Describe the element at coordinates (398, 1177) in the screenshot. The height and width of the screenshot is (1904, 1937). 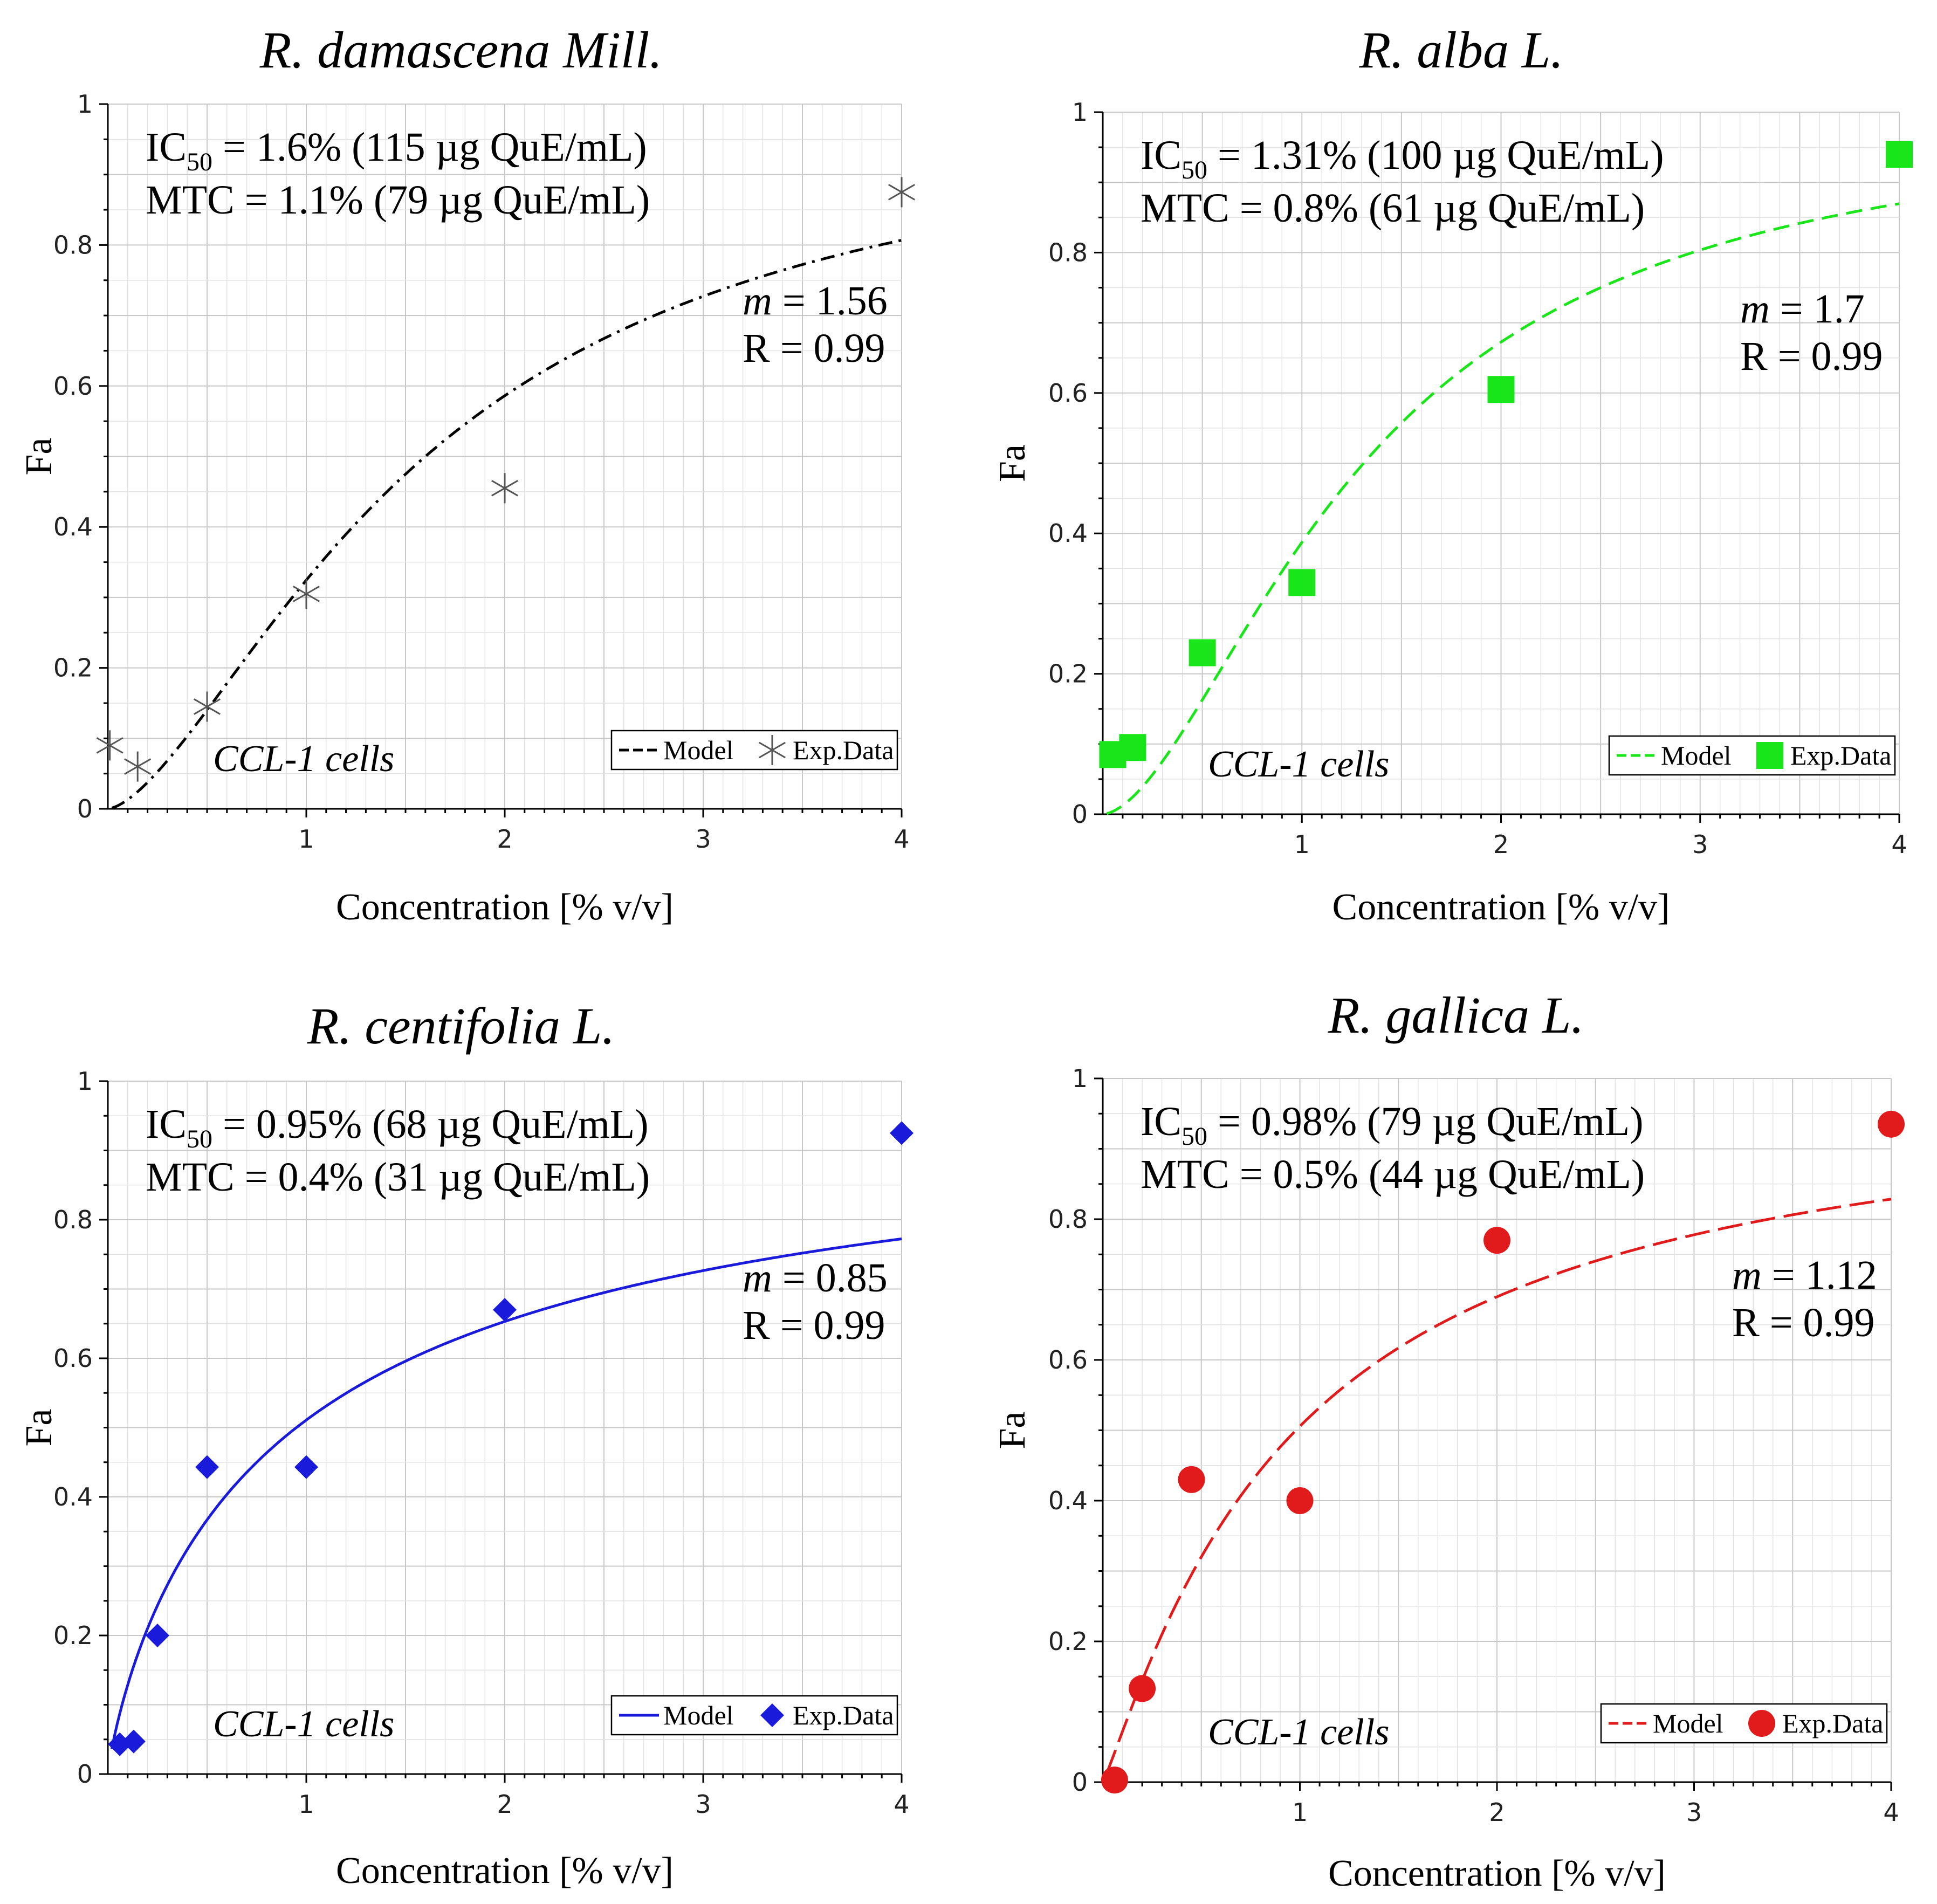
I see `mtc-annotation: MTC = 0.4% (31 µg QuE/mL)` at that location.